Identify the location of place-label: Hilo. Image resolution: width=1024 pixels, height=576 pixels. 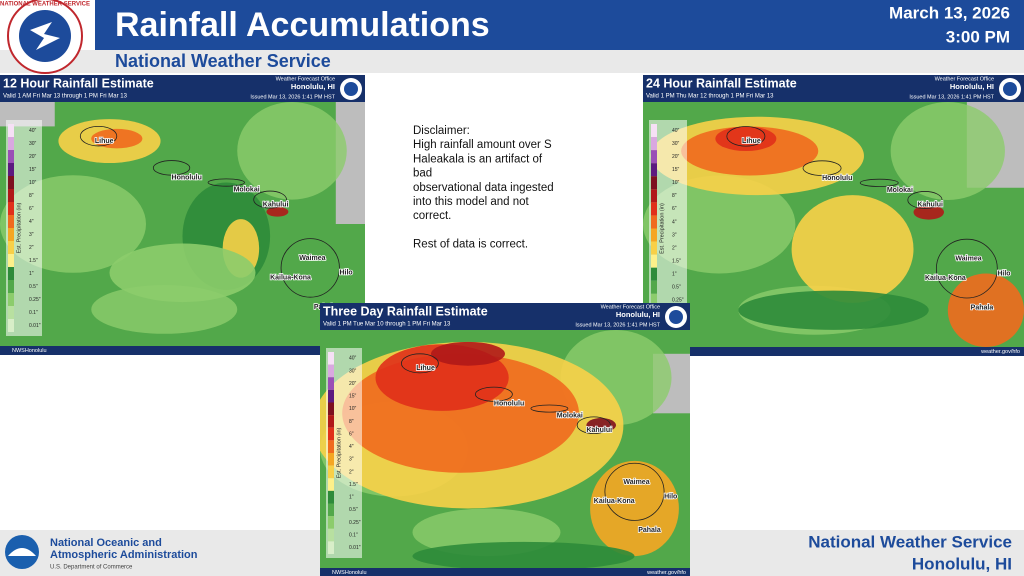
(1003, 273).